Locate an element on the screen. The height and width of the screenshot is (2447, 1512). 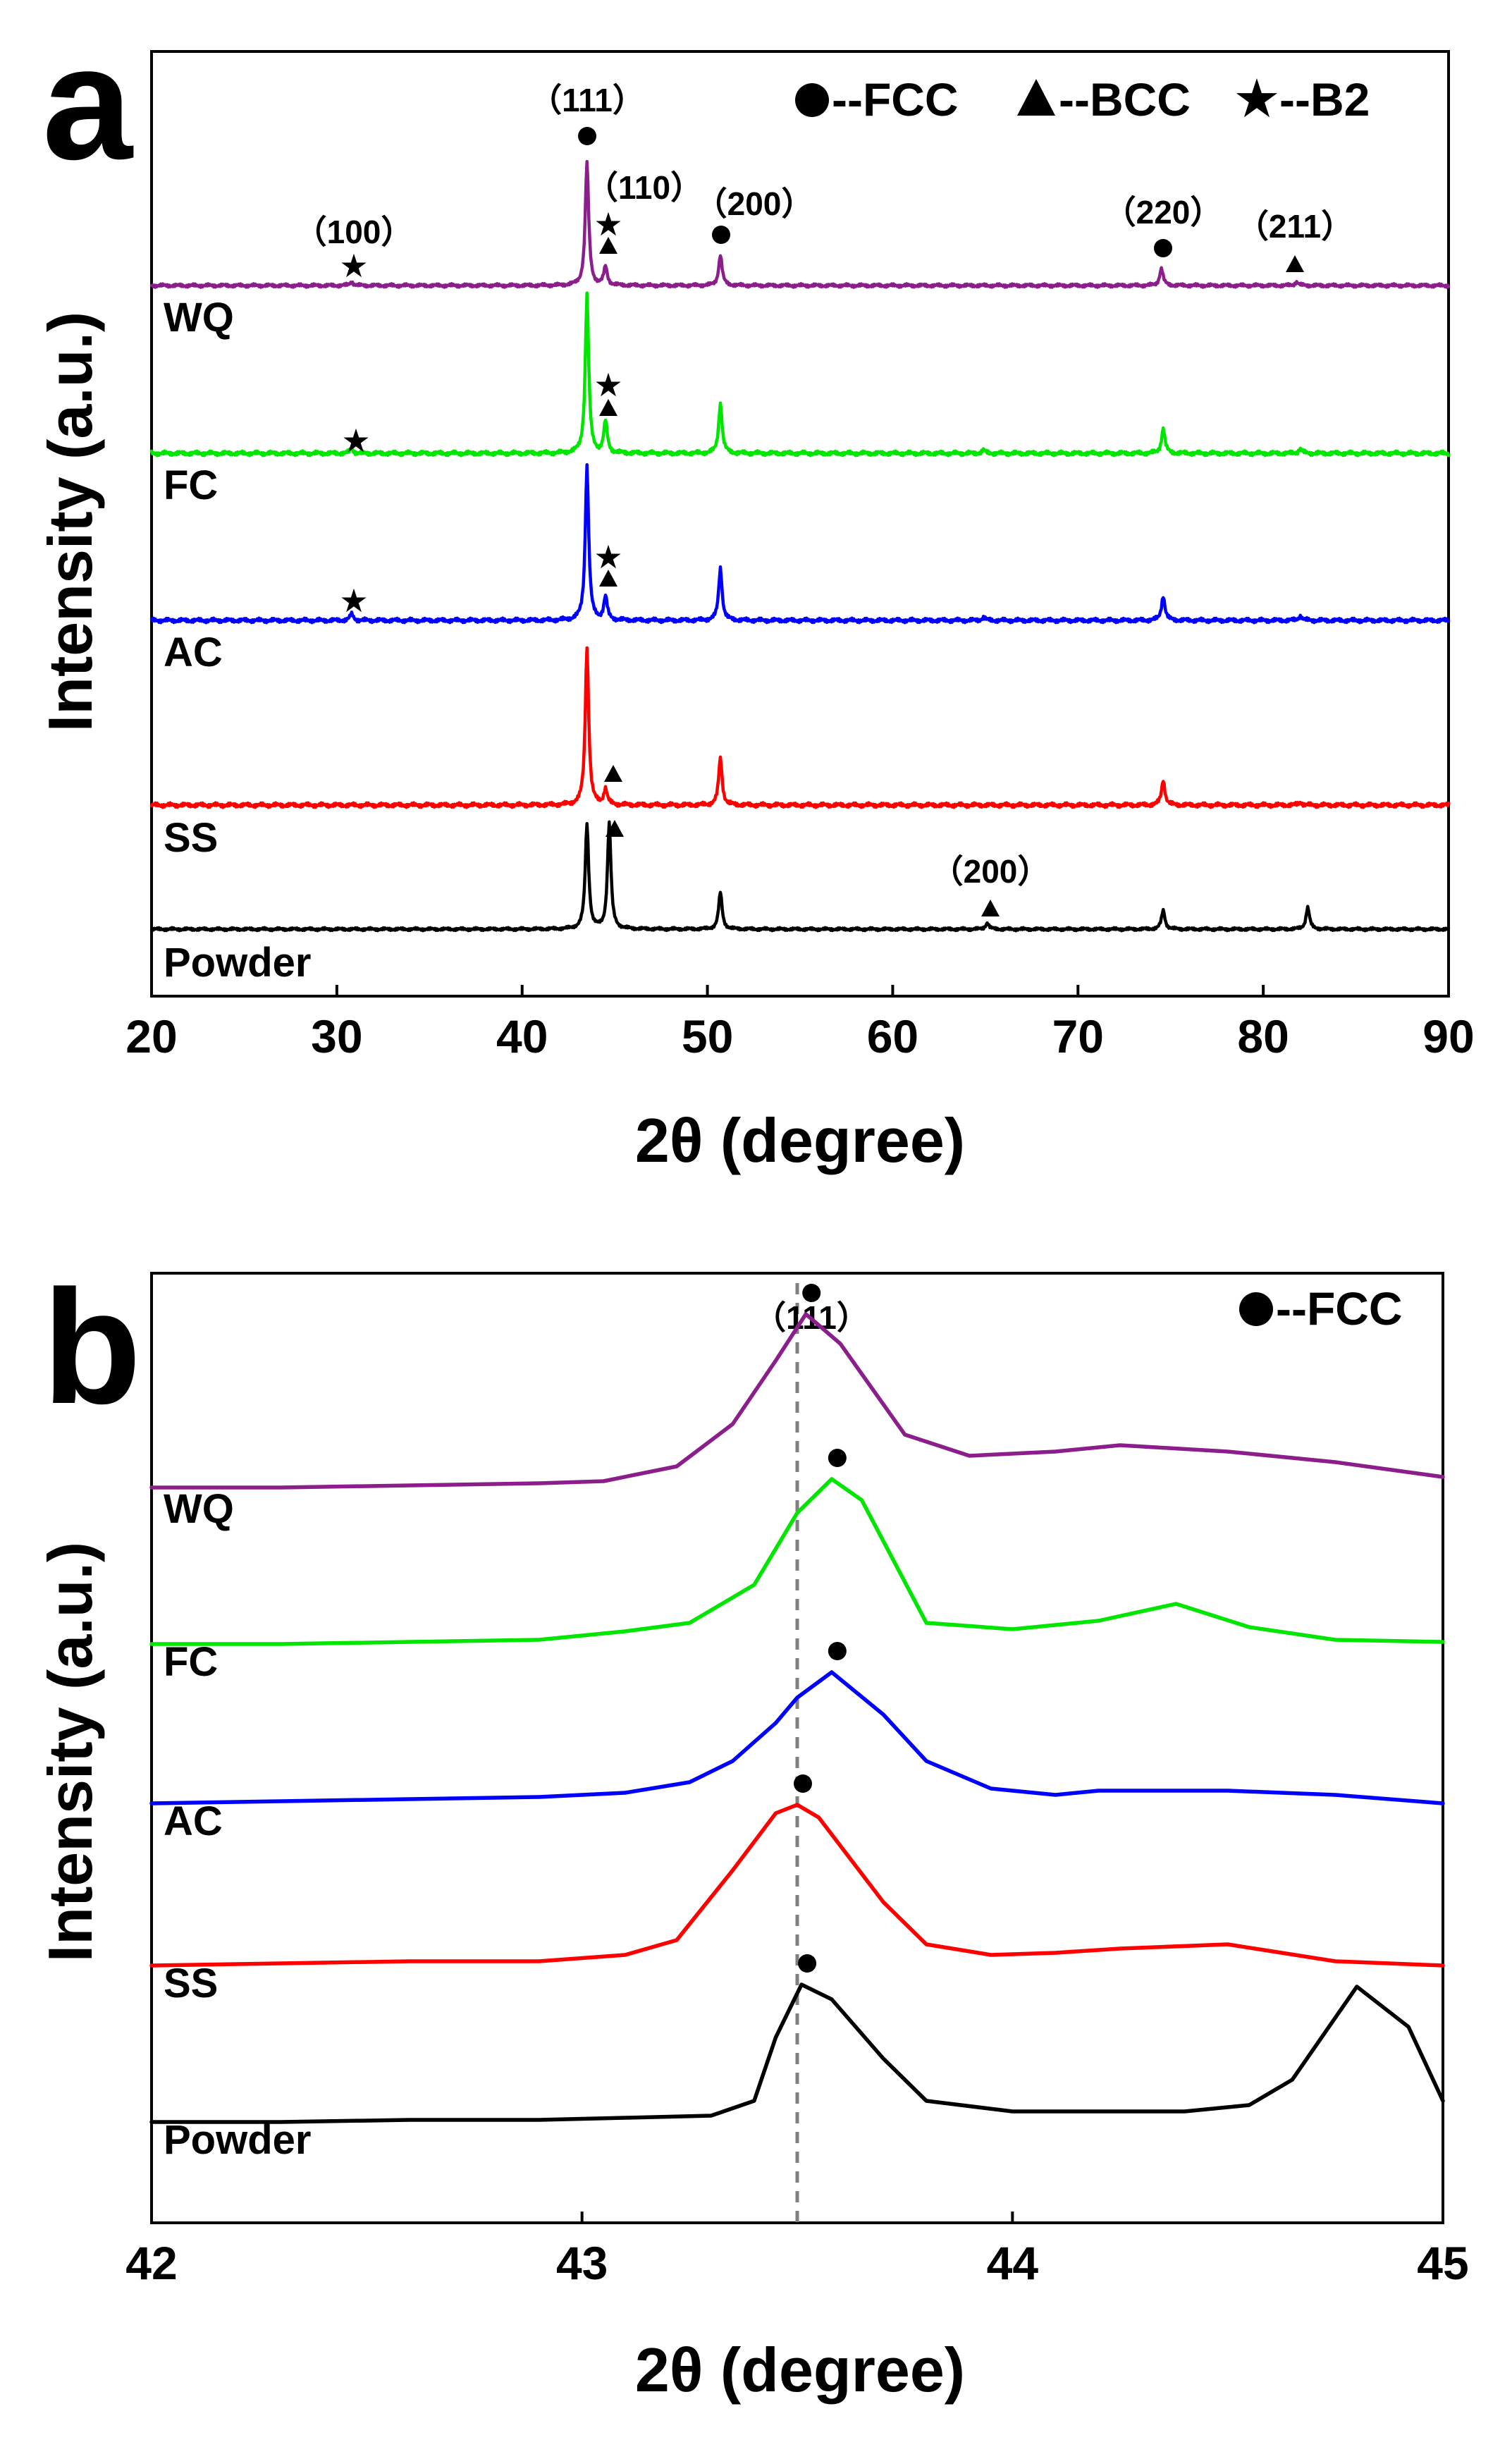
trace-b-fc is located at coordinates (797, 1561).